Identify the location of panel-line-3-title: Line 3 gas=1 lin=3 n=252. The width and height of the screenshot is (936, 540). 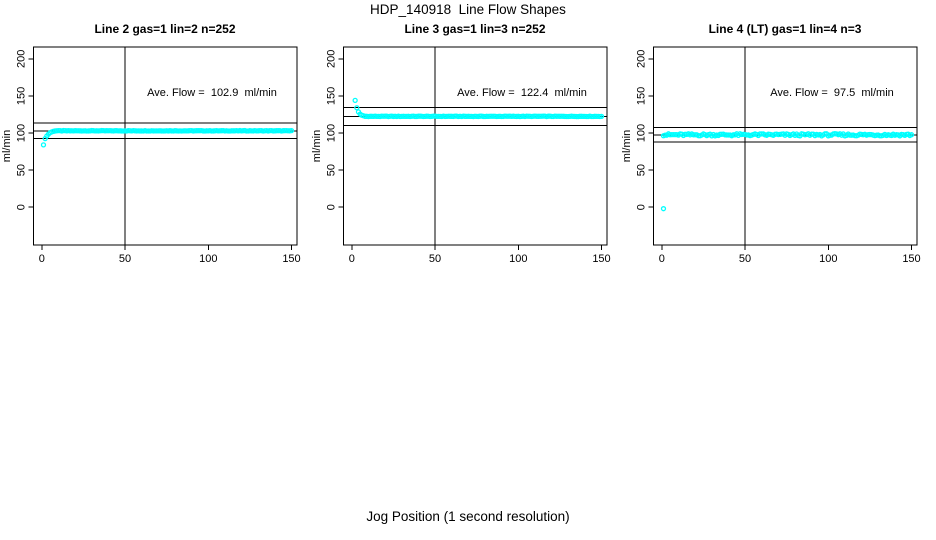
(475, 29).